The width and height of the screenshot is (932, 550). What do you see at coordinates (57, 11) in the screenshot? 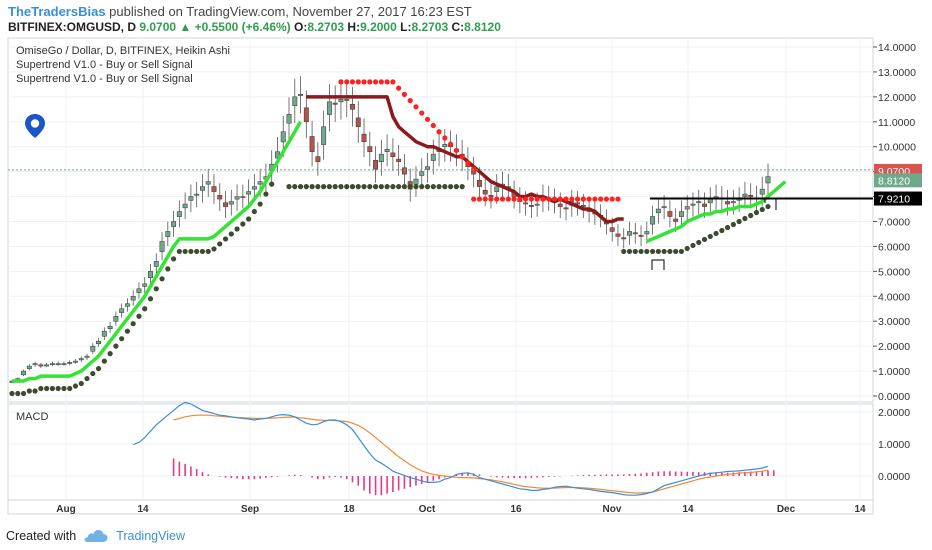
I see `author-link: TheTradersBias` at bounding box center [57, 11].